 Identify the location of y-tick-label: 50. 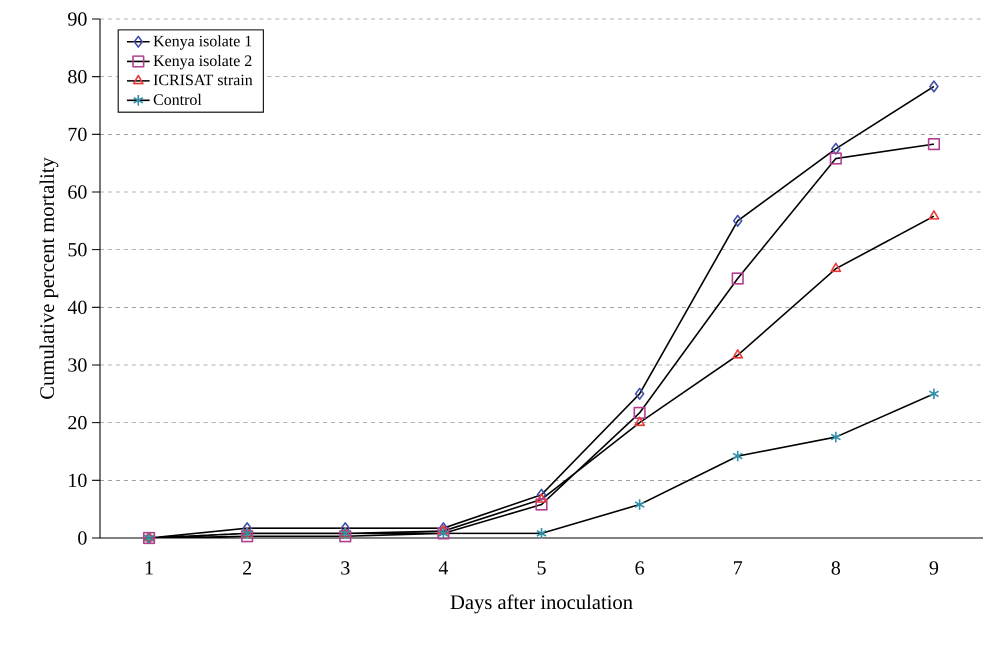
(77, 249).